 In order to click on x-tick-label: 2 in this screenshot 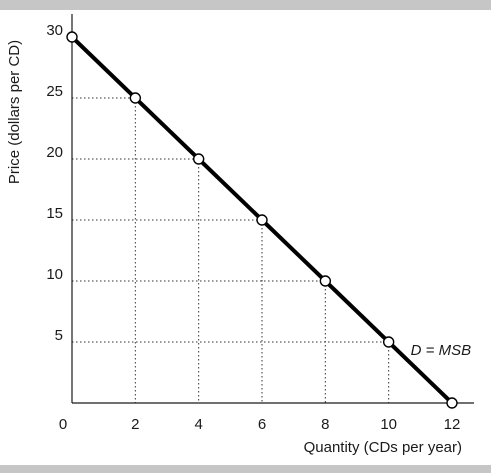, I will do `click(135, 424)`.